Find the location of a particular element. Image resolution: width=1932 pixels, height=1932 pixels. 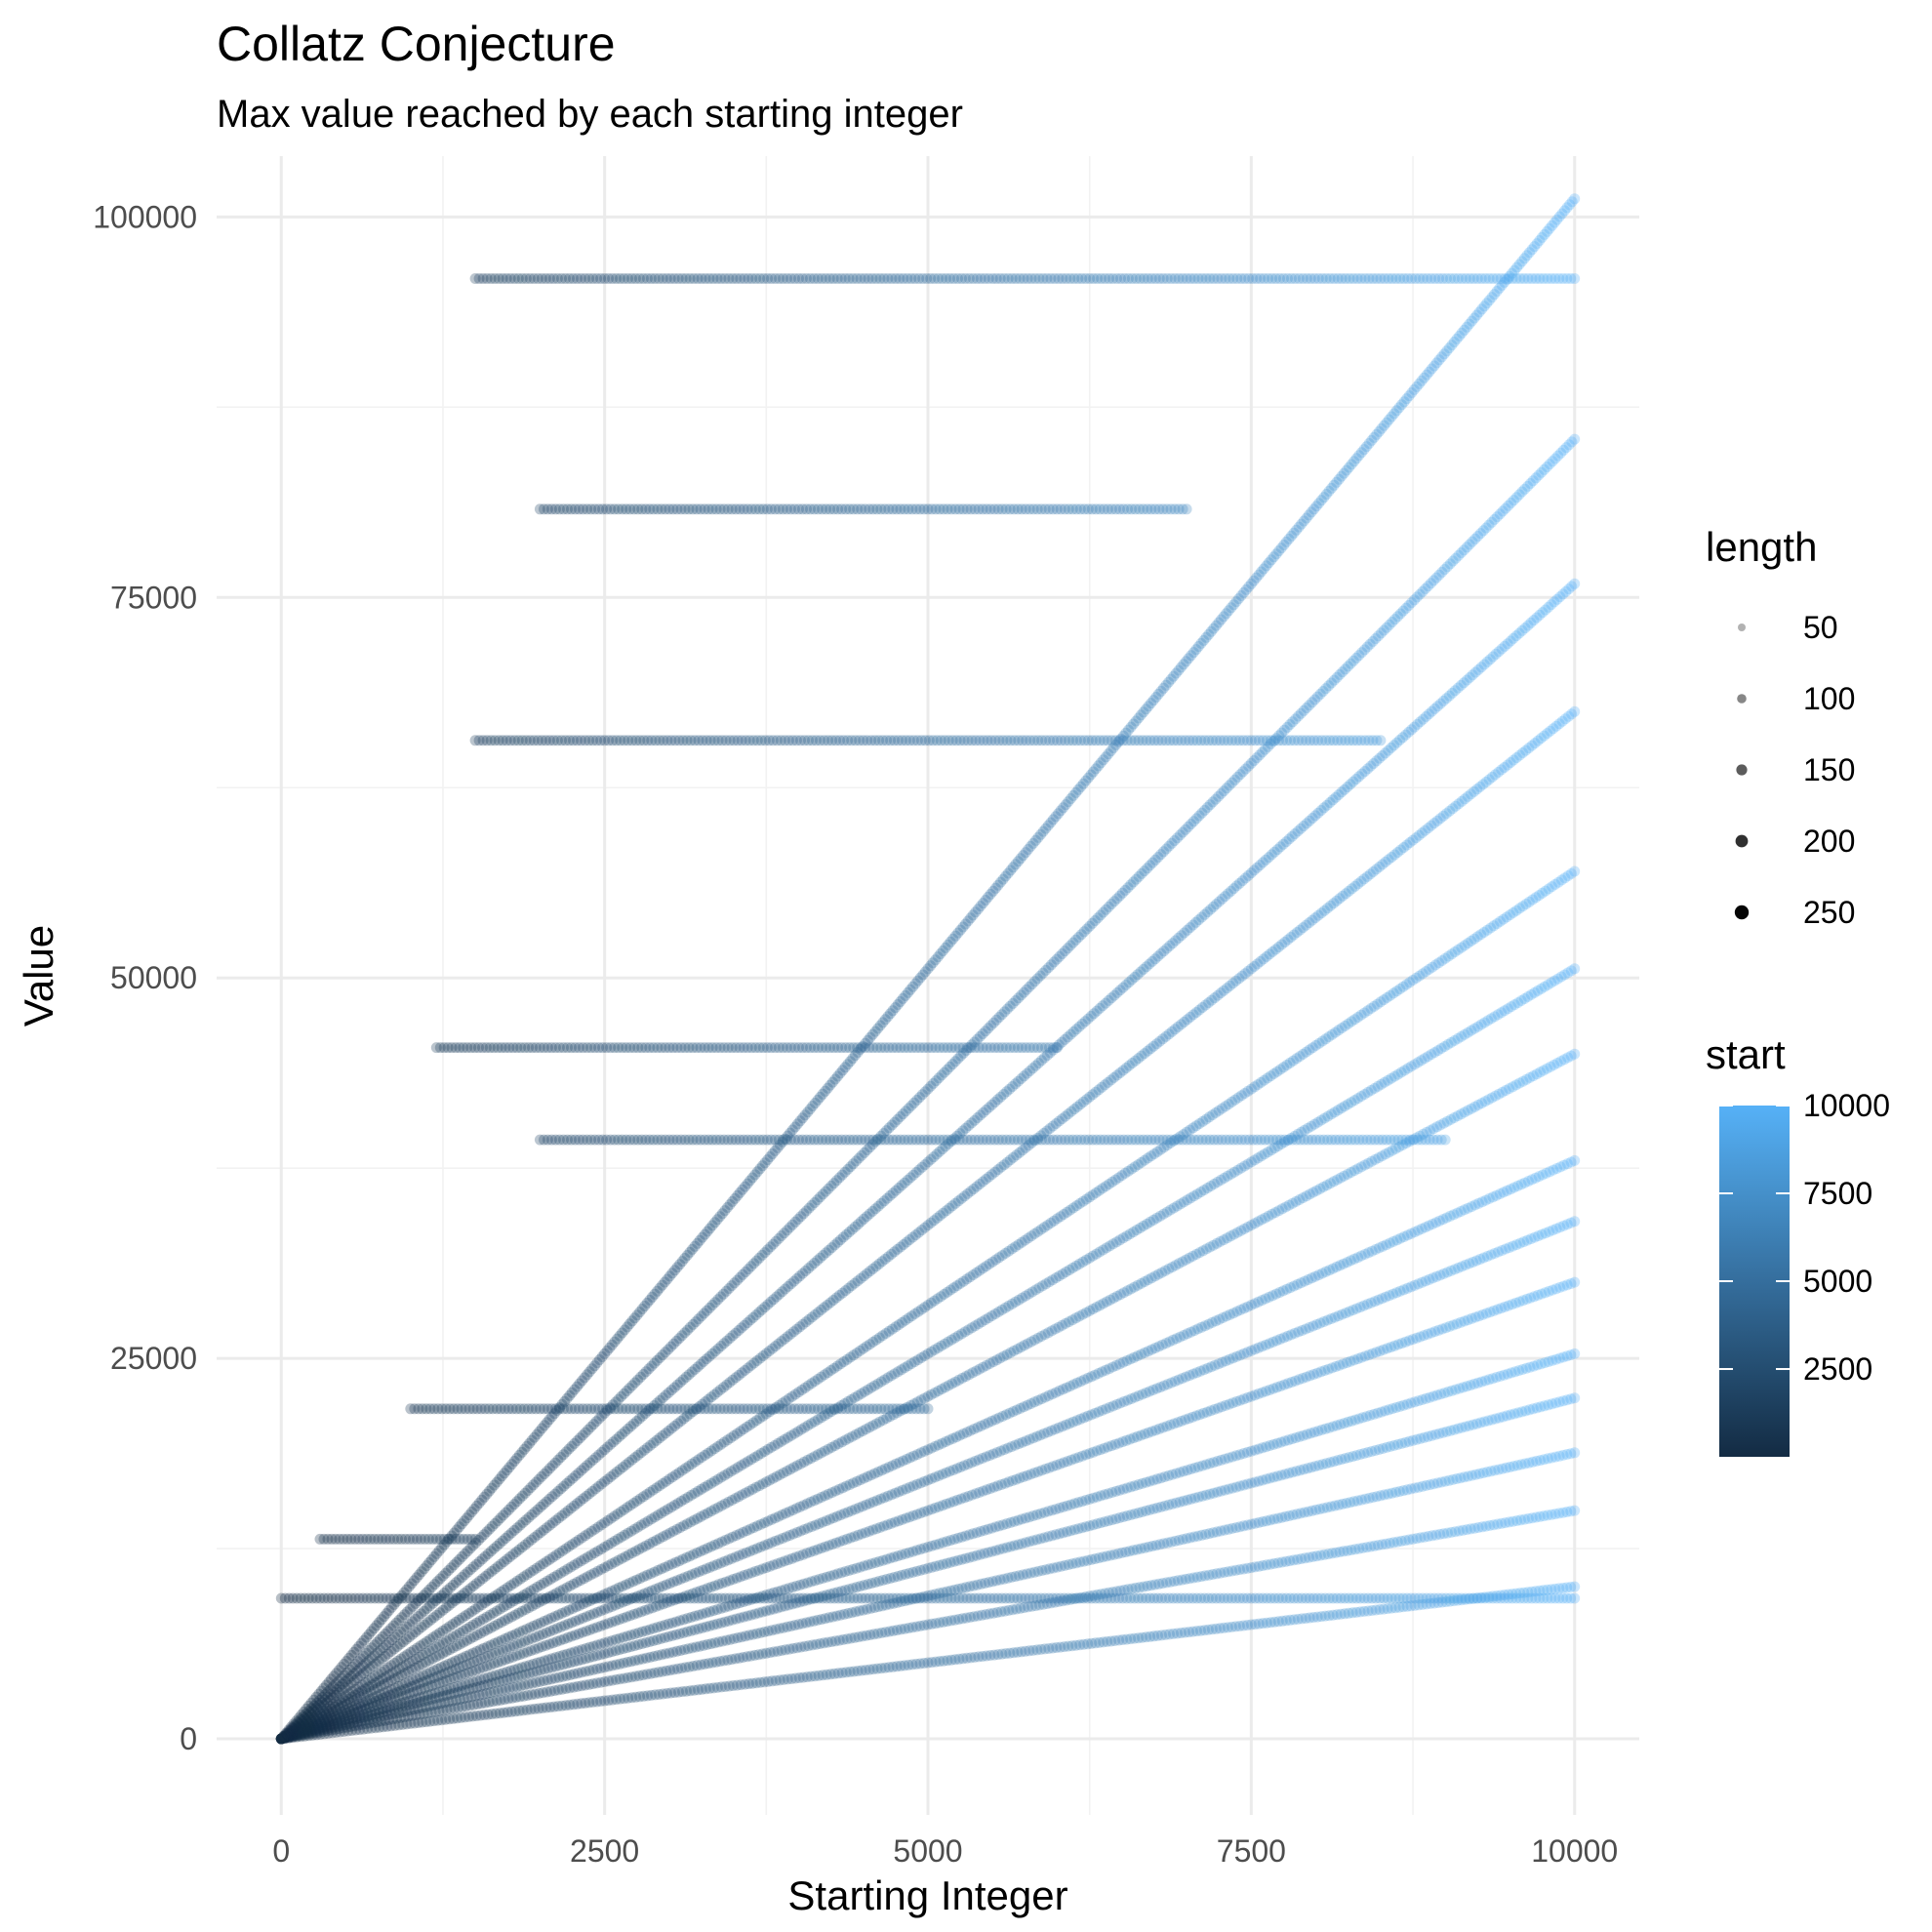

chart-title: Collatz Conjecture is located at coordinates (416, 44).